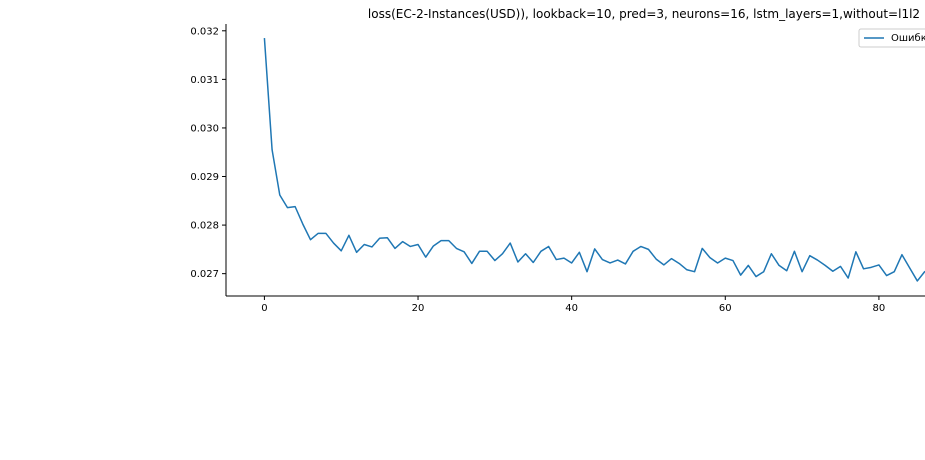 This screenshot has width=925, height=460. What do you see at coordinates (204, 31) in the screenshot?
I see `y-tick-label: 0.032` at bounding box center [204, 31].